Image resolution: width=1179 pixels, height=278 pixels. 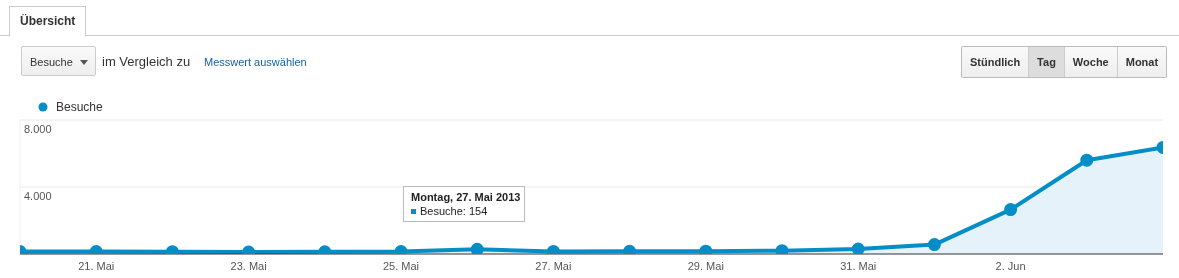 I want to click on x-tick-label: 29. Mai, so click(x=705, y=265).